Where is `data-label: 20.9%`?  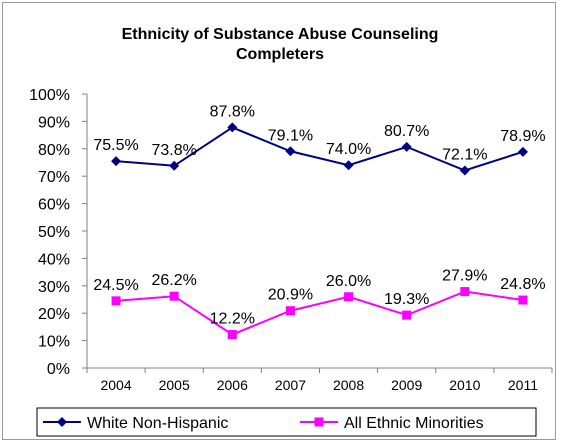
data-label: 20.9% is located at coordinates (290, 295).